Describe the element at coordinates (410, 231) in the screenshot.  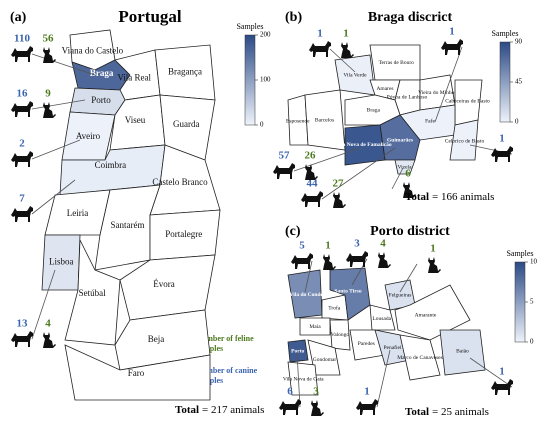
I see `panel-title: Porto district` at that location.